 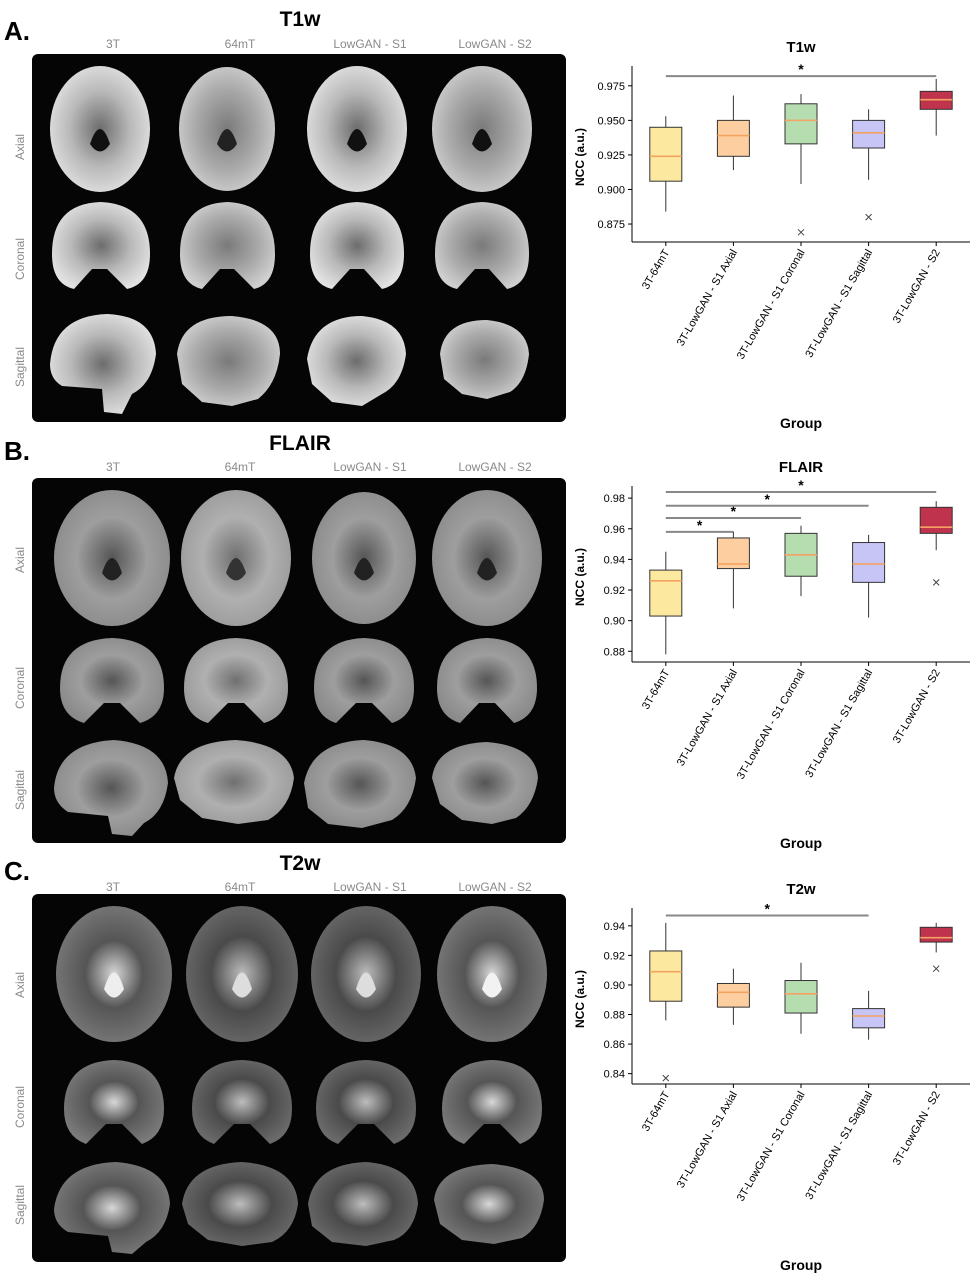 I want to click on panel-title: T1w, so click(x=300, y=19).